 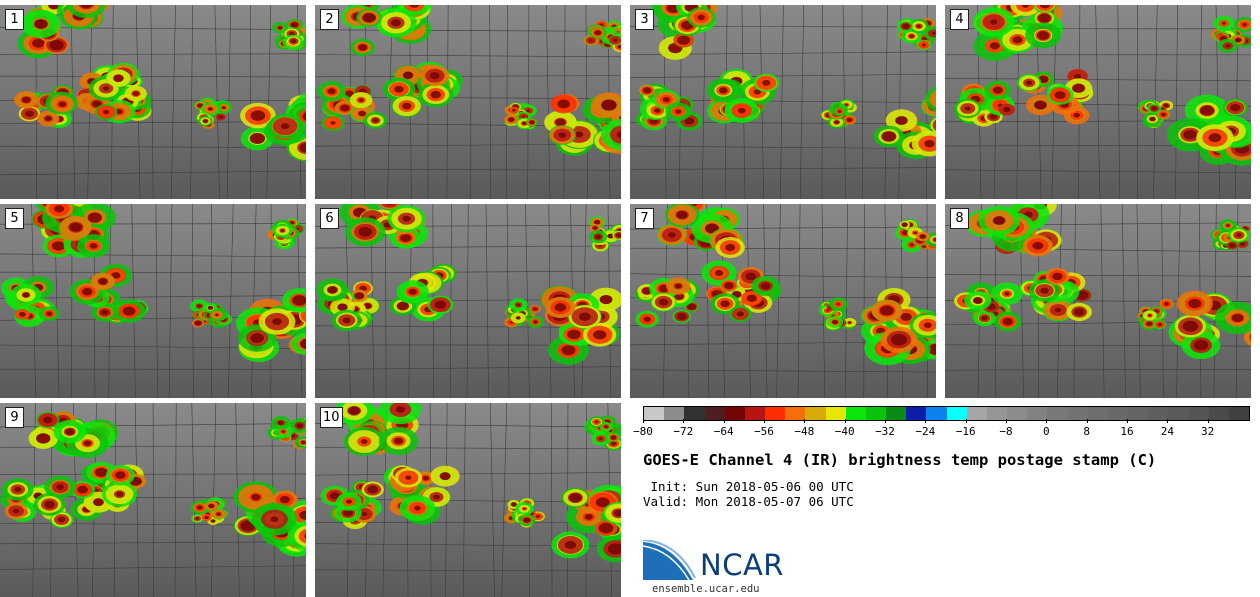 I want to click on postage-stamp-panel: 9, so click(x=153, y=500).